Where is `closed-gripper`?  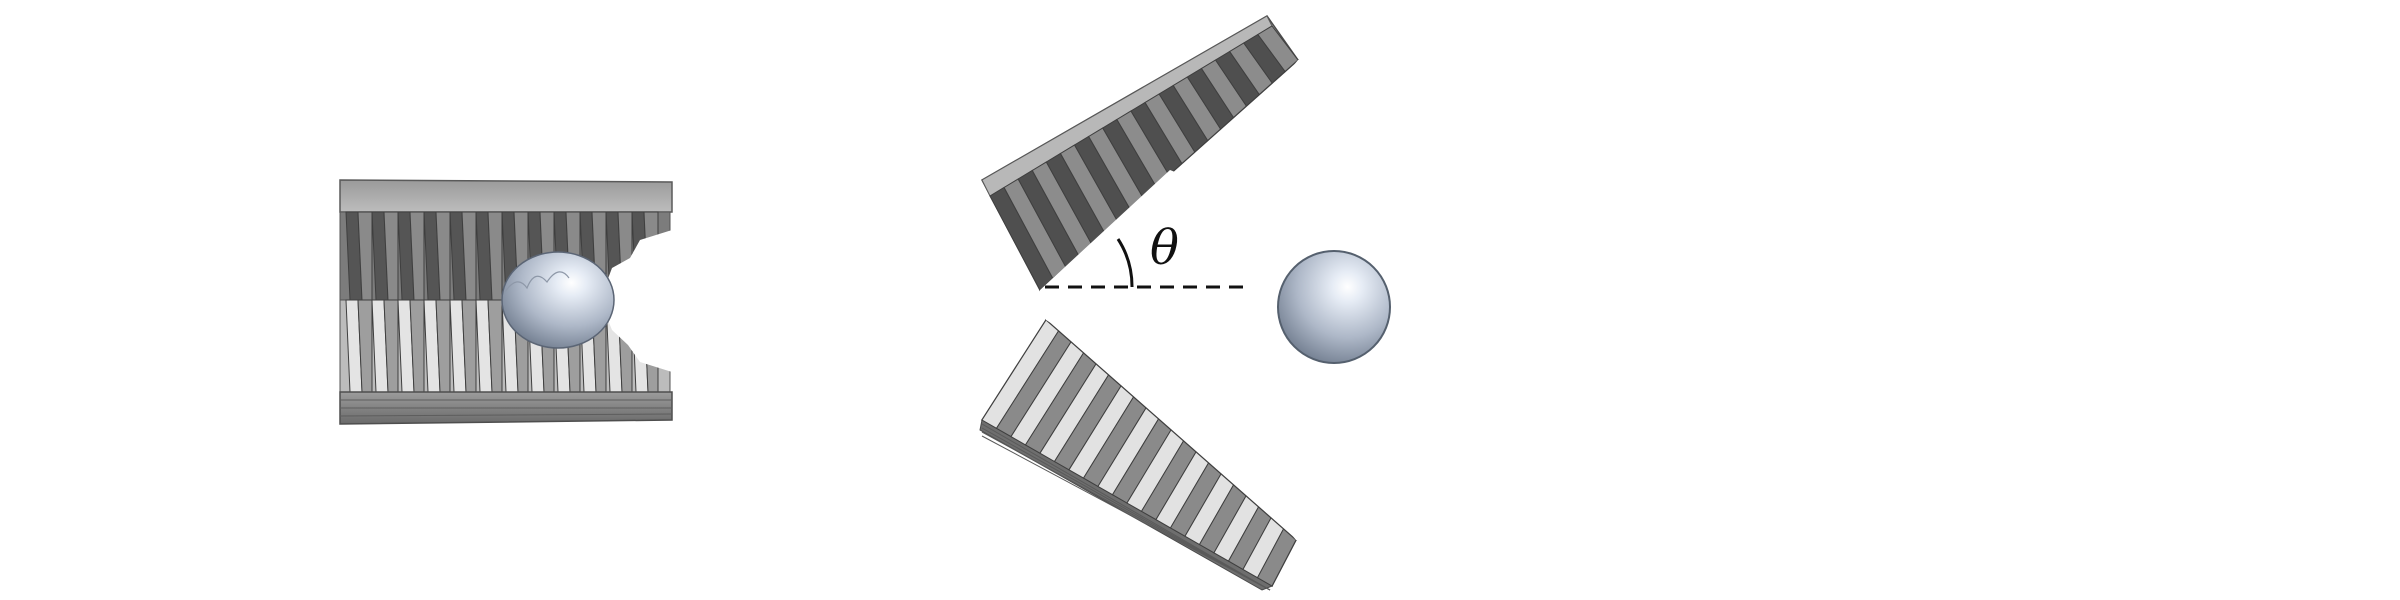 closed-gripper is located at coordinates (509, 302).